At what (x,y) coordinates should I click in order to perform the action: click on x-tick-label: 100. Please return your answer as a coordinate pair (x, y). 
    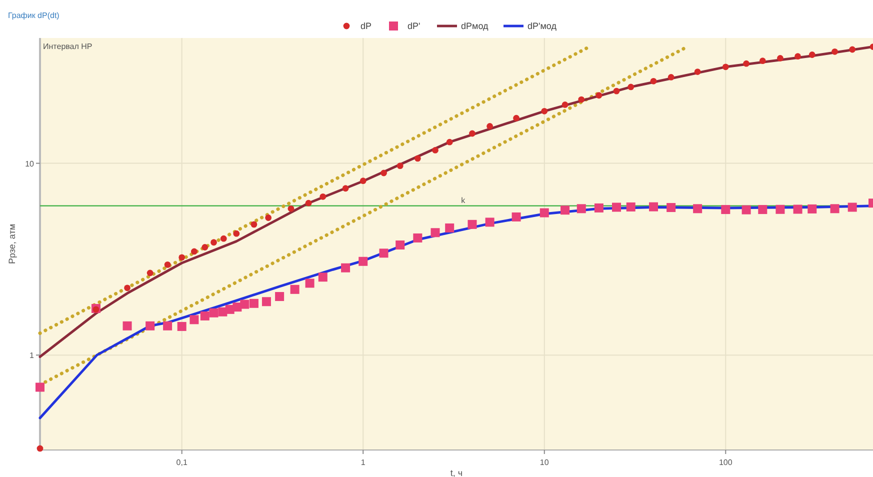
    Looking at the image, I should click on (725, 462).